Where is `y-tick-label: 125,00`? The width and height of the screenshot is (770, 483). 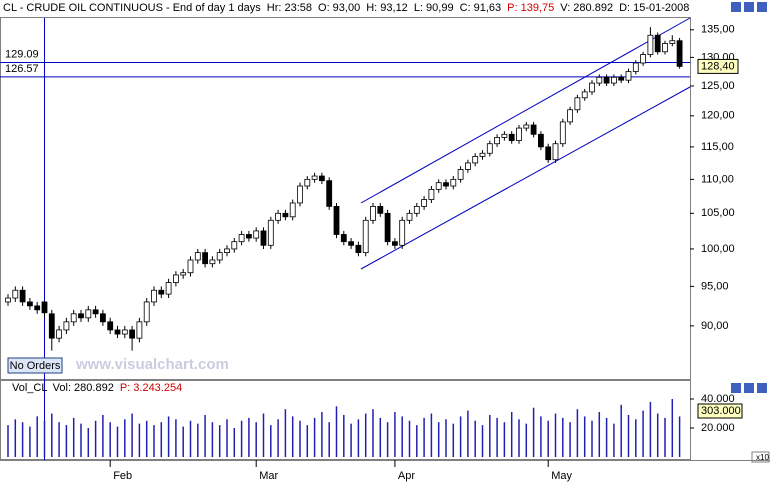 y-tick-label: 125,00 is located at coordinates (718, 86).